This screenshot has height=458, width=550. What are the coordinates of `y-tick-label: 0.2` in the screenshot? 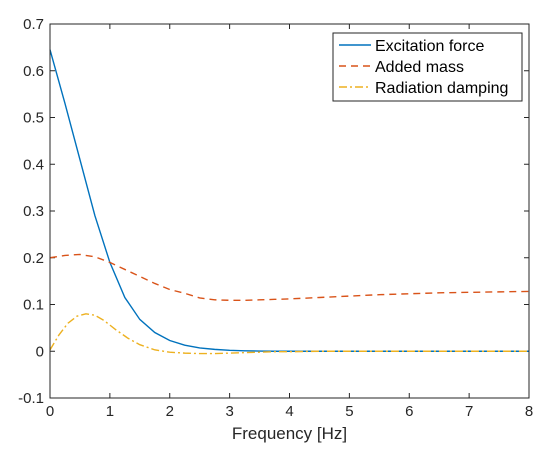 It's located at (33, 258).